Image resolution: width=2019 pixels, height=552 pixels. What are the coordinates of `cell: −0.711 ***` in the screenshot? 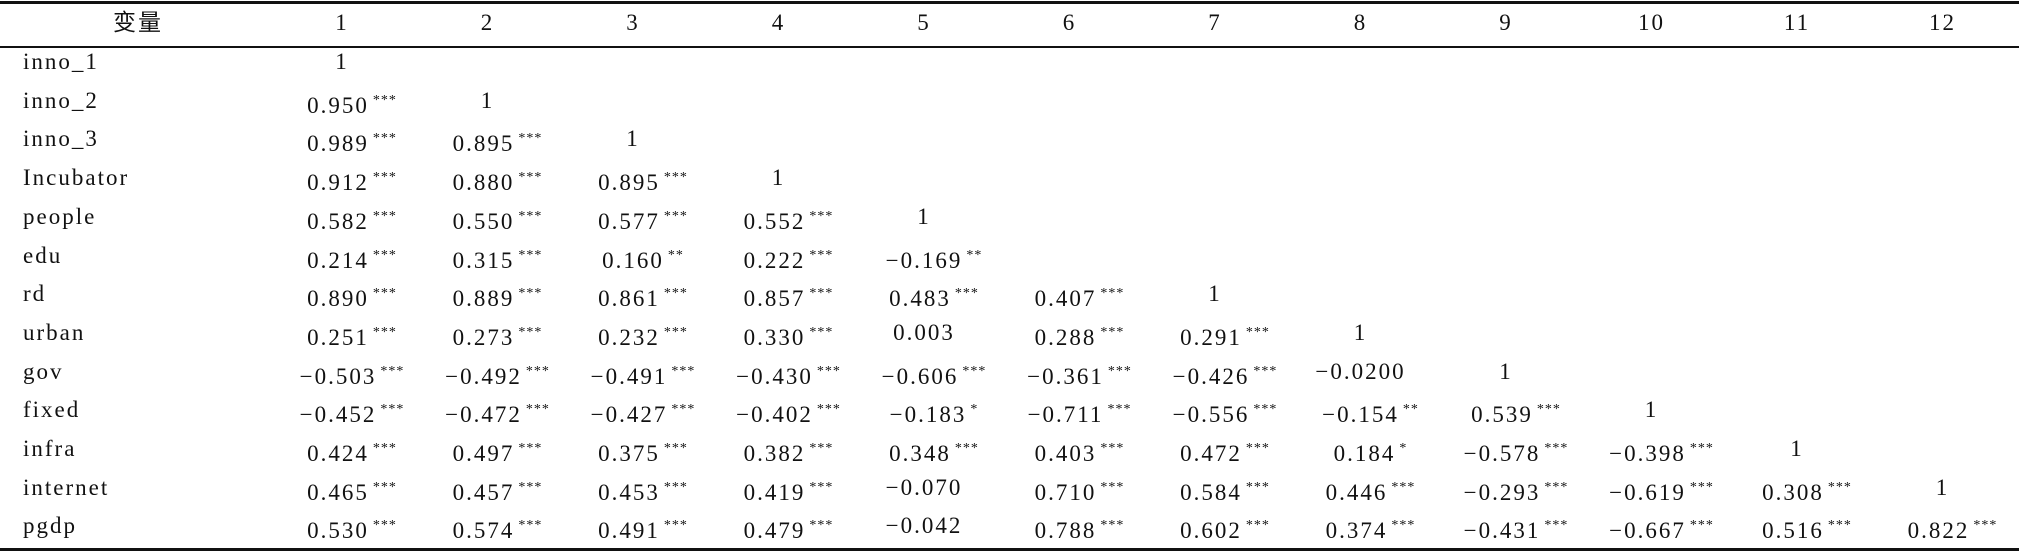 It's located at (1080, 412).